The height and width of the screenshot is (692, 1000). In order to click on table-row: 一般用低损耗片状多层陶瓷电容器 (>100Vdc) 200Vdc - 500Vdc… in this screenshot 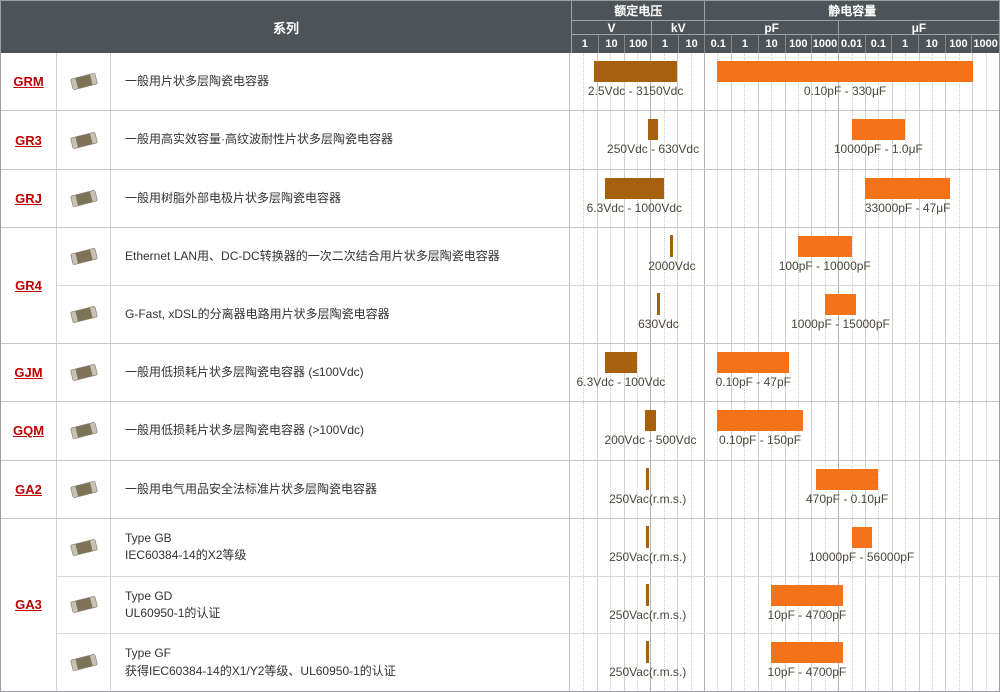, I will do `click(528, 431)`.